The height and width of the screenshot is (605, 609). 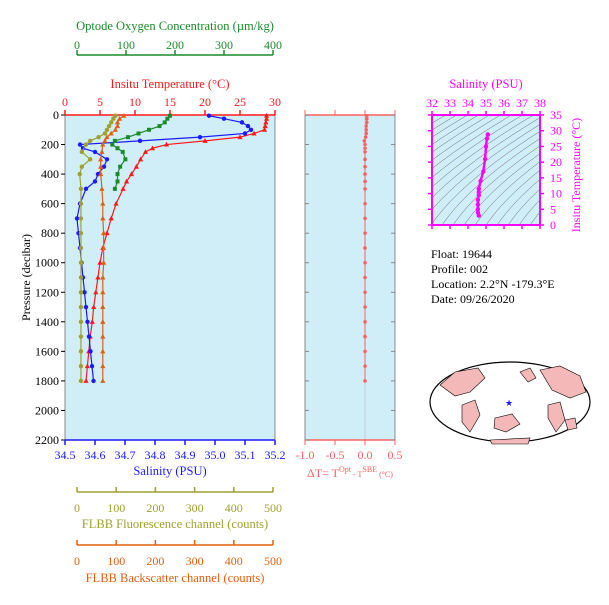 I want to click on ts-salinity-tick-label: 34, so click(x=468, y=103).